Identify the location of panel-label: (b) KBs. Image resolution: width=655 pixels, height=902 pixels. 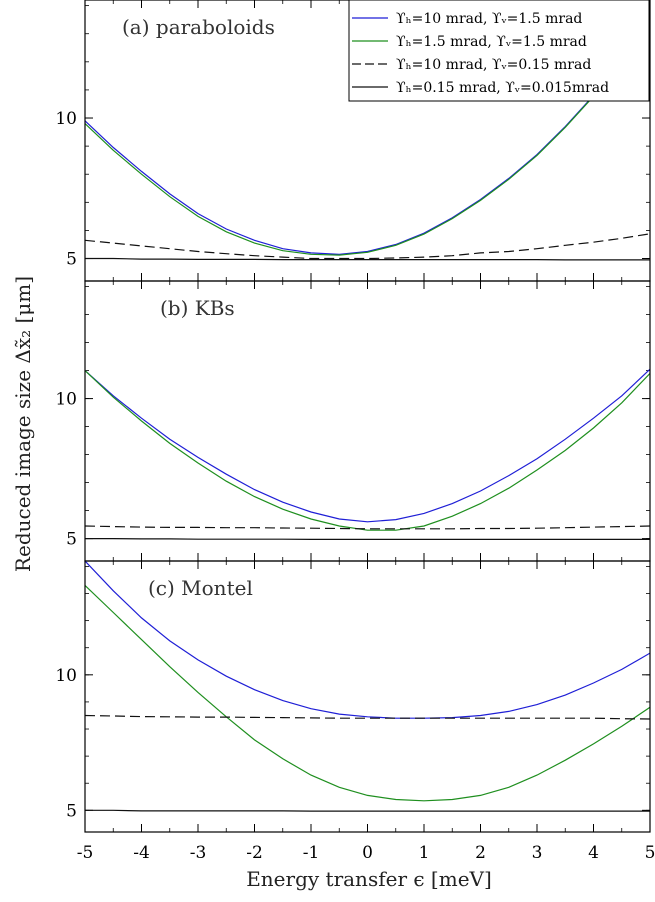
(197, 308).